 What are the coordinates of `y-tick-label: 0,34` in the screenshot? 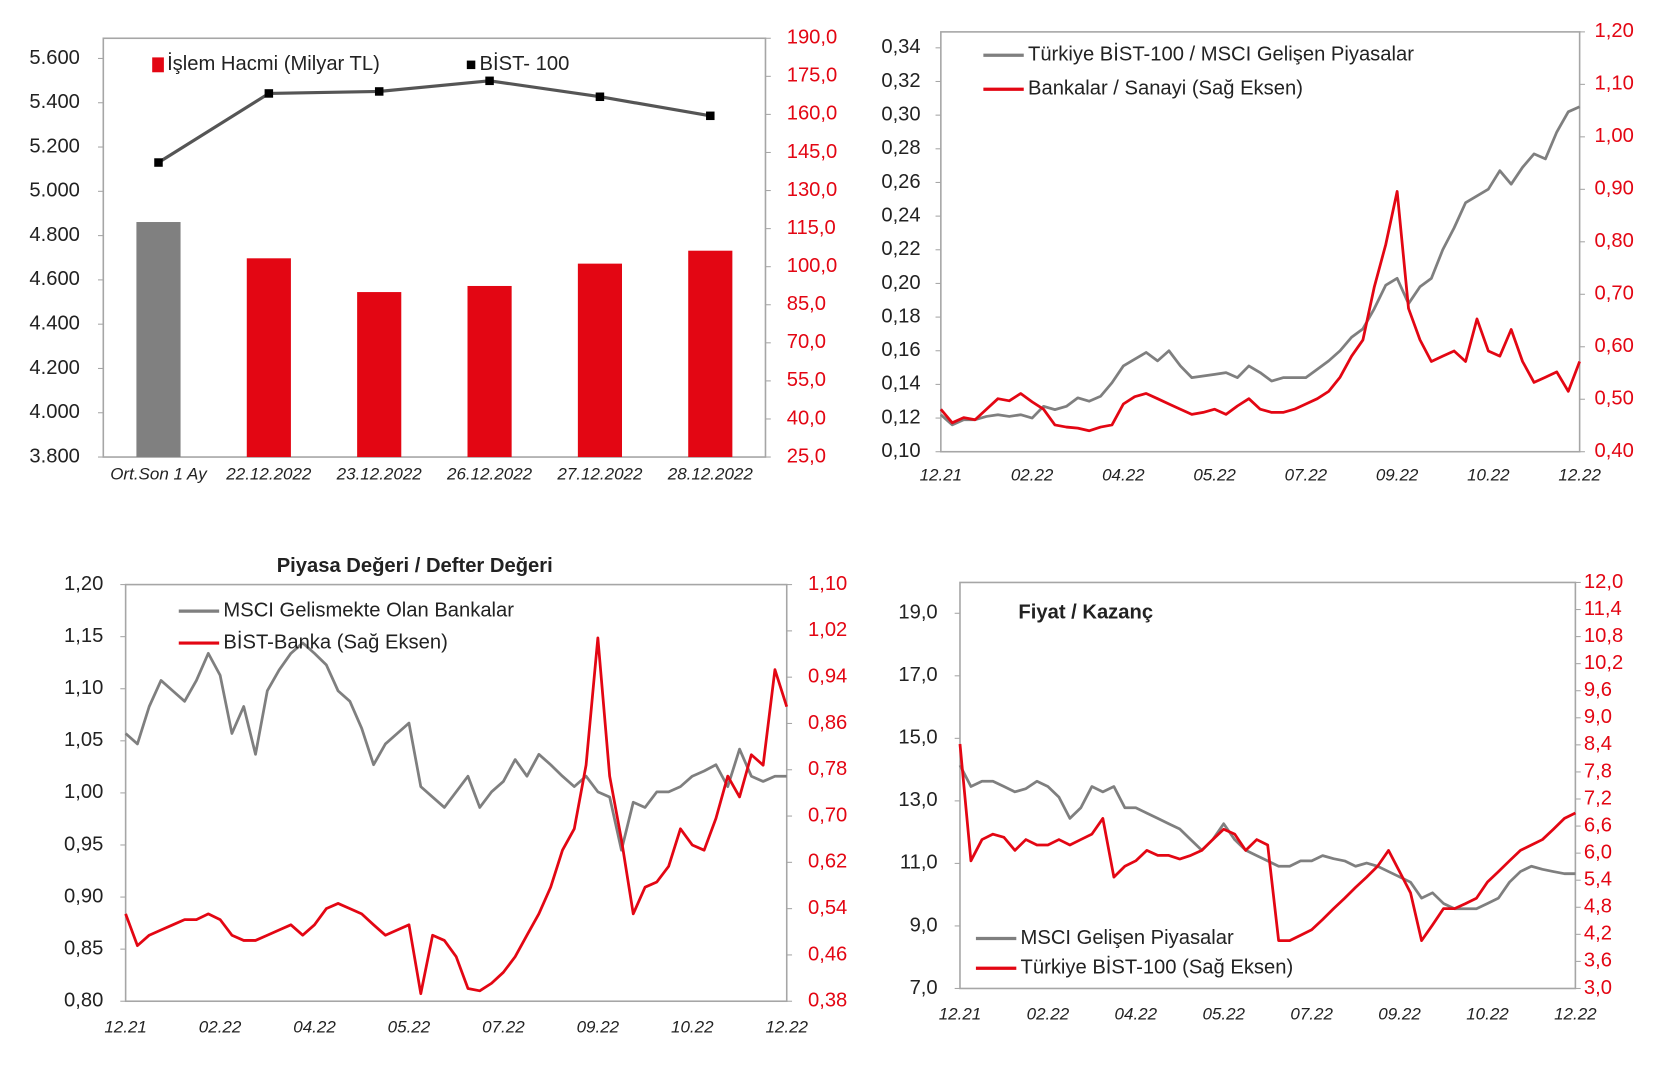 It's located at (900, 47).